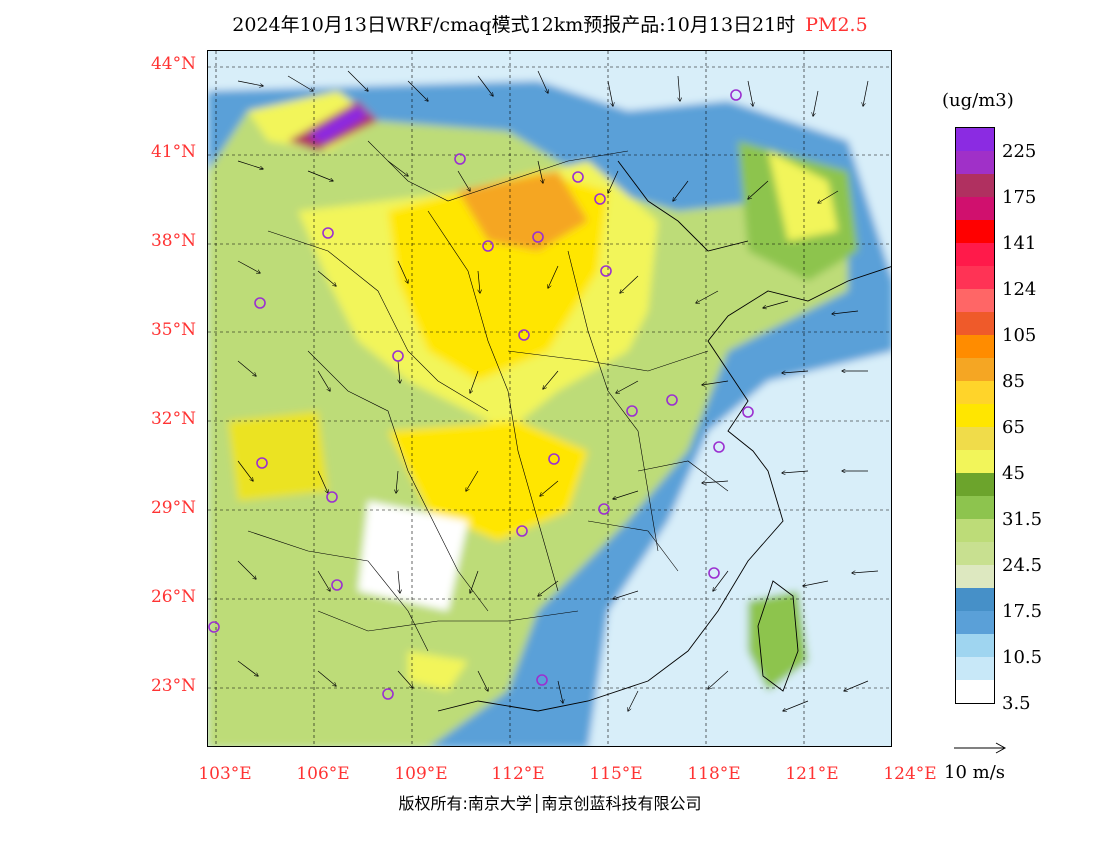  What do you see at coordinates (616, 774) in the screenshot?
I see `lon-label-115e: 115°E` at bounding box center [616, 774].